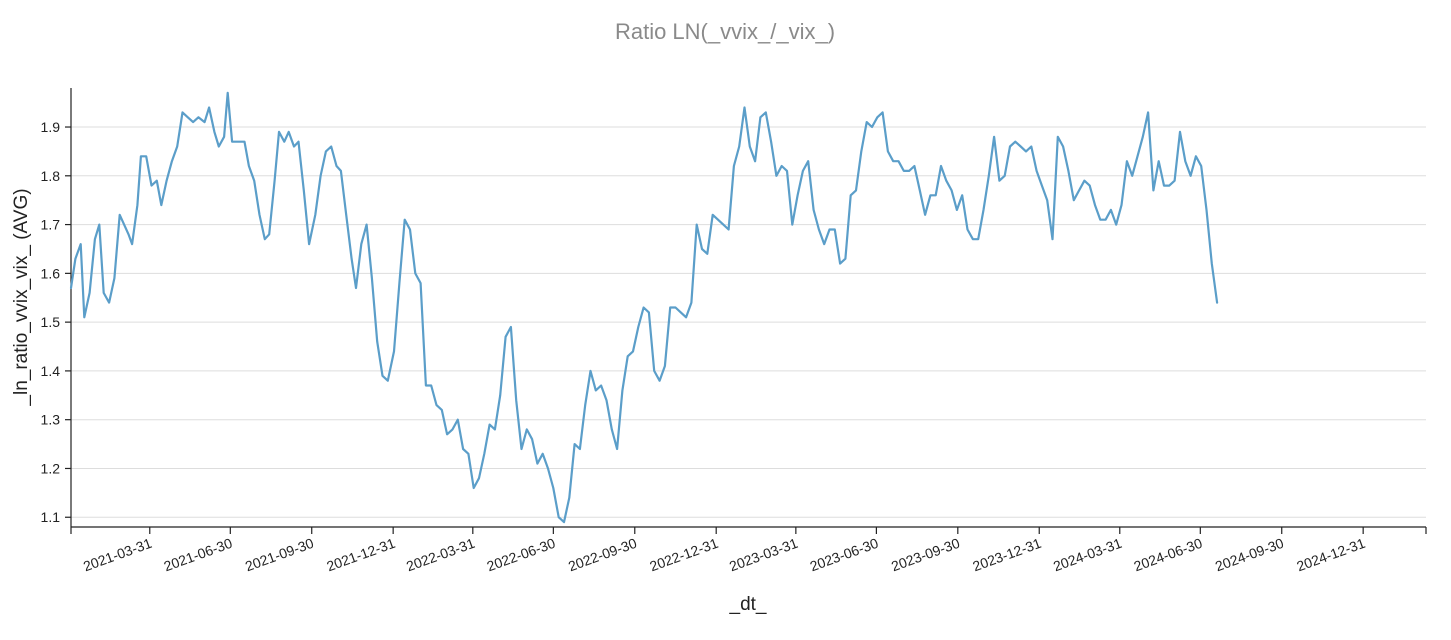 Image resolution: width=1451 pixels, height=640 pixels. What do you see at coordinates (51, 273) in the screenshot?
I see `y-tick-label: 1.6` at bounding box center [51, 273].